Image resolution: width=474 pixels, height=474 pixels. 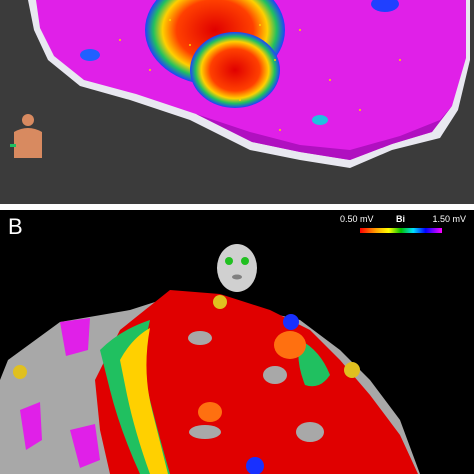 I want to click on border-zone-band-yellow, so click(x=144, y=401).